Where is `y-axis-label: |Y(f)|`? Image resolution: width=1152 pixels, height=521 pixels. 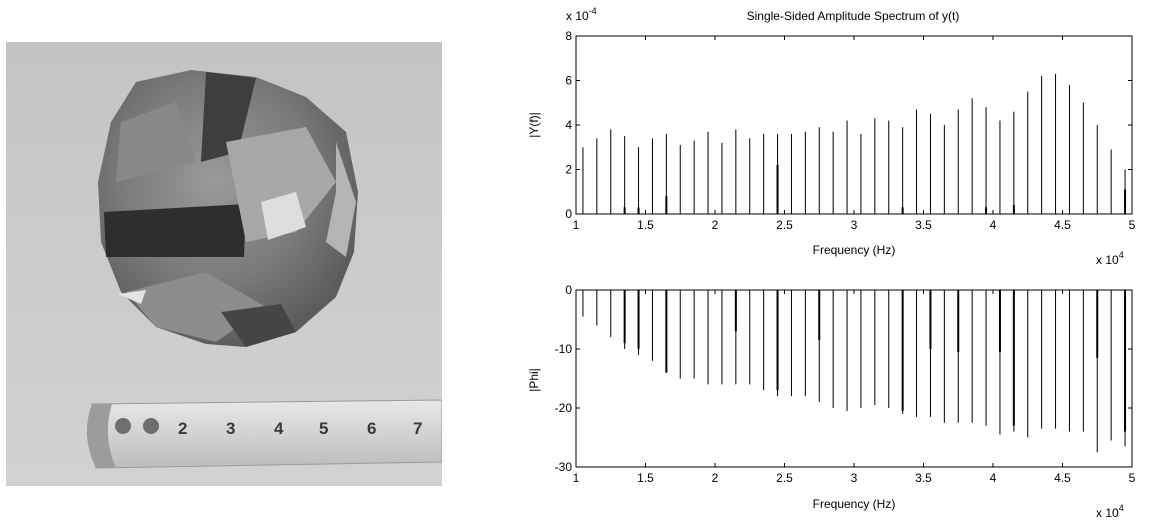 y-axis-label: |Y(f)| is located at coordinates (534, 125).